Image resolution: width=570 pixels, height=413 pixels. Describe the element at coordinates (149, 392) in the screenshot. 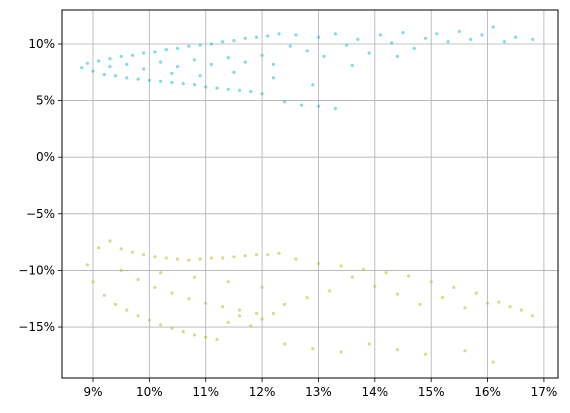

I see `x-tick-label: 10%` at that location.